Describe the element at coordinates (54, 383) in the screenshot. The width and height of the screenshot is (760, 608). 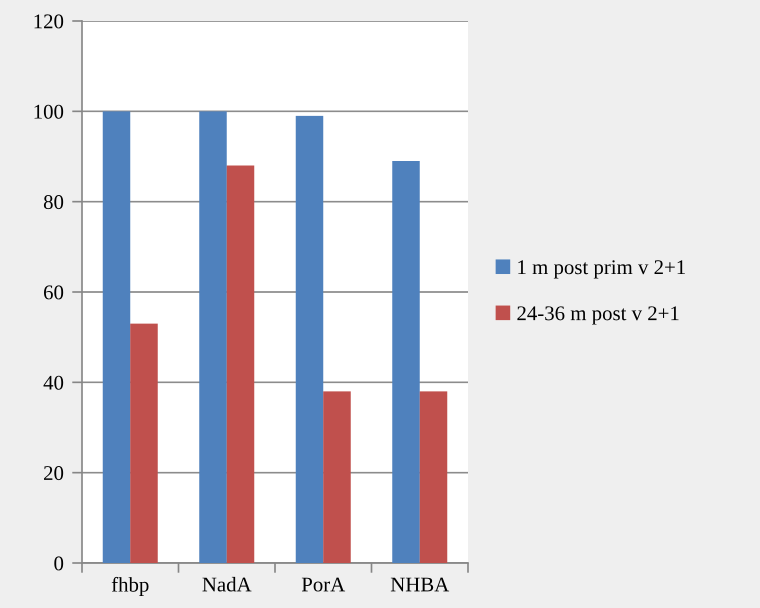
I see `y-tick-label: 40` at that location.